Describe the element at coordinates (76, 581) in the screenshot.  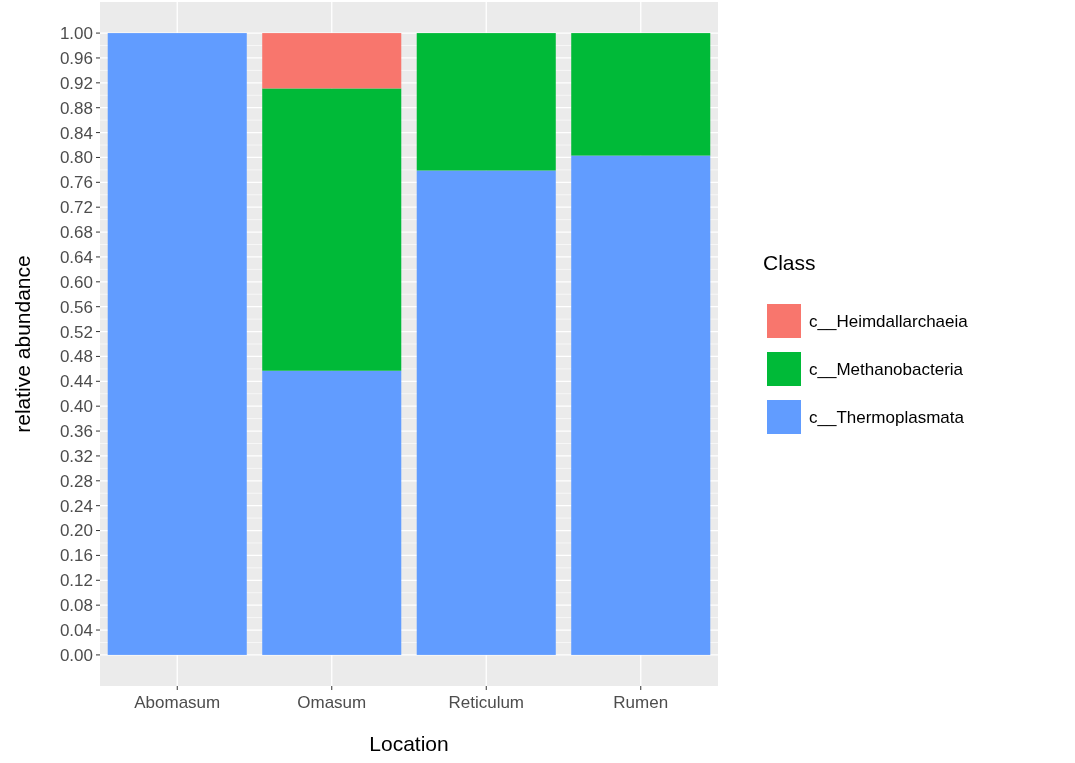
I see `y-tick-label: 0.12` at that location.